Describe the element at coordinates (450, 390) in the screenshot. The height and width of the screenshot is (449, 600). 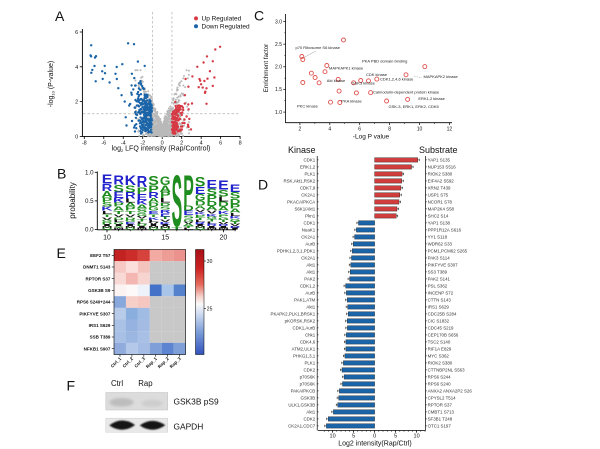
I see `svg-text: ANXA2 ANXA2P2 S26` at that location.